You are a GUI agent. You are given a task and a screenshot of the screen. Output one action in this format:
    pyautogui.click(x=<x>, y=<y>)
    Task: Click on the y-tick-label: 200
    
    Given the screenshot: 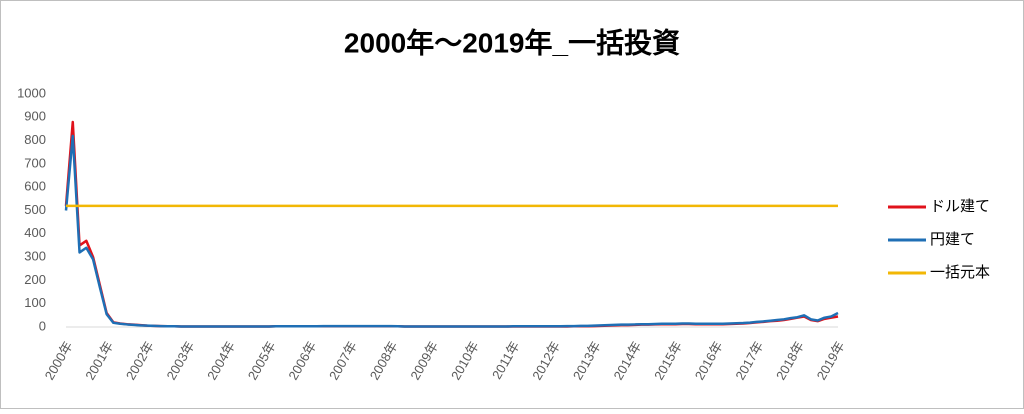 What is the action you would take?
    pyautogui.click(x=35, y=279)
    